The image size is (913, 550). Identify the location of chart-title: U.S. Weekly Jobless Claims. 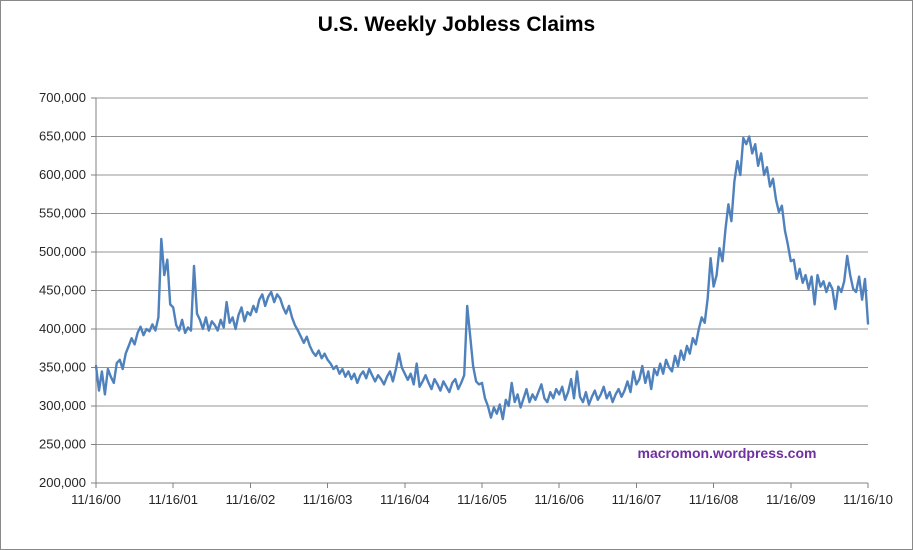
(456, 24).